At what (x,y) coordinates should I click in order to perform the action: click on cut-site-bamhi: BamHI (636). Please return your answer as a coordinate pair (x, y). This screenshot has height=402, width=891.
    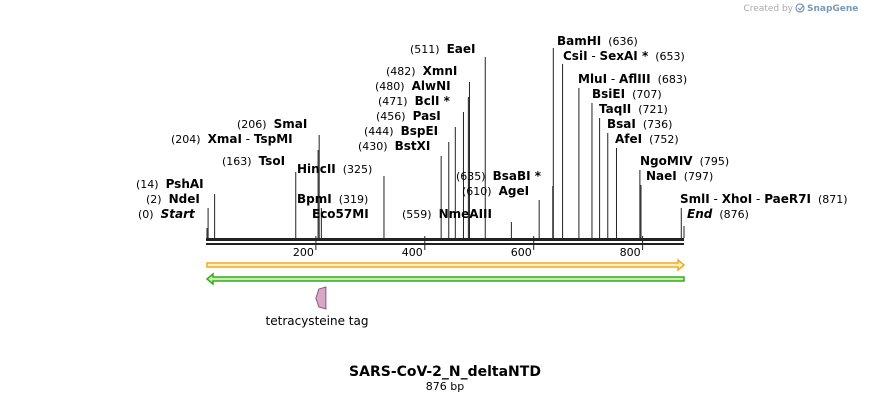
    Looking at the image, I should click on (597, 41).